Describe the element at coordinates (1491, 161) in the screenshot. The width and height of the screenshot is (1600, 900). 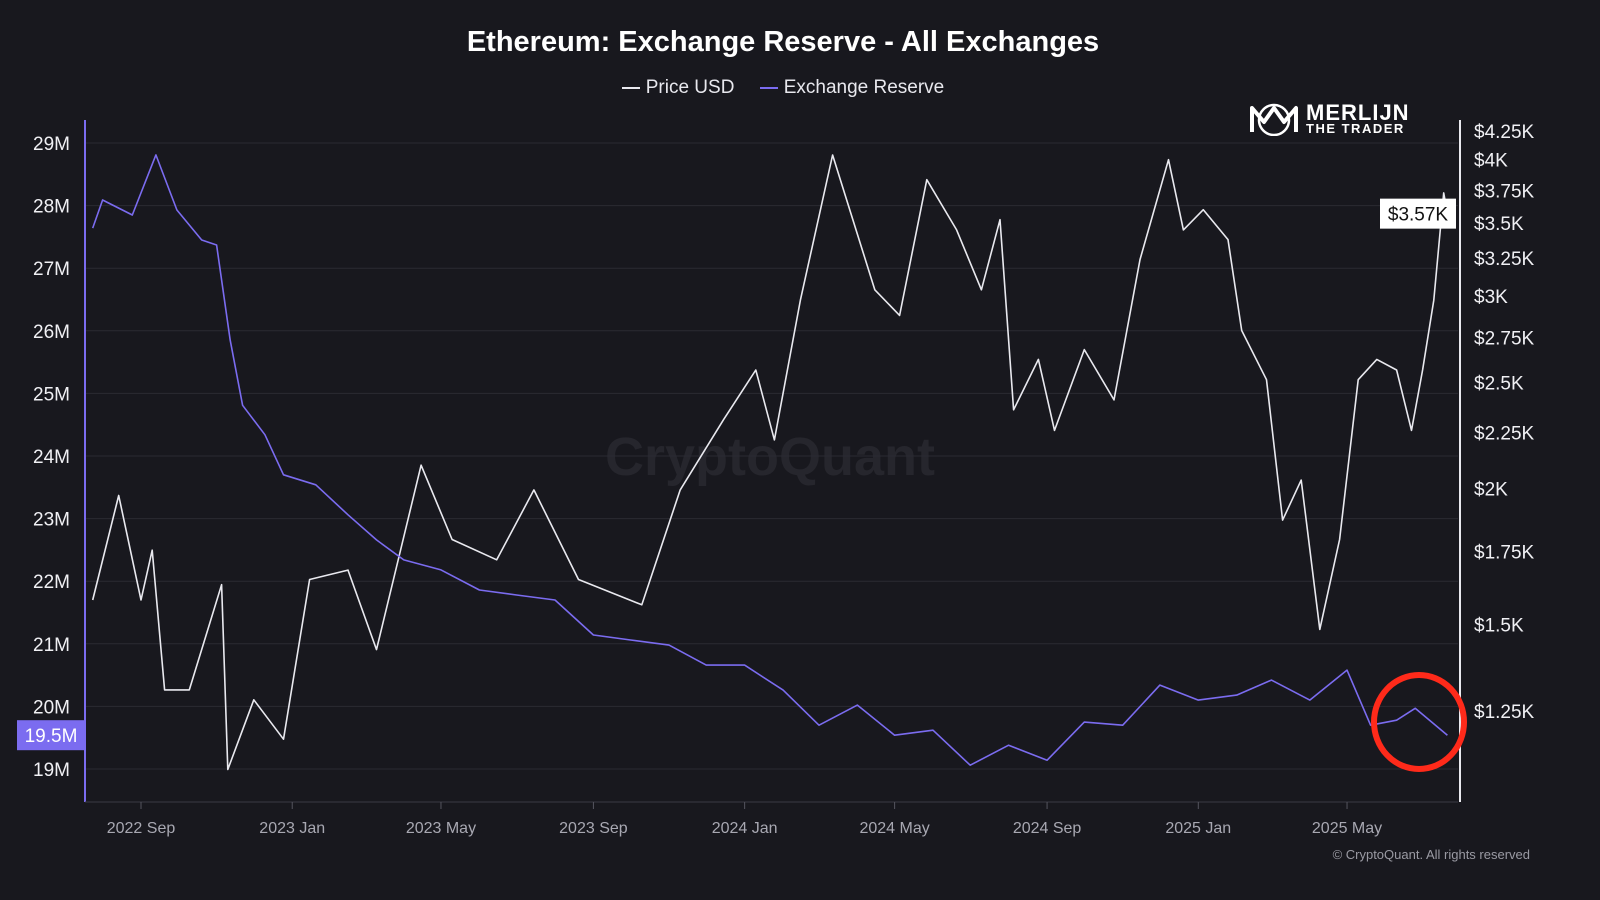
I see `right-tick-label: $4K` at that location.